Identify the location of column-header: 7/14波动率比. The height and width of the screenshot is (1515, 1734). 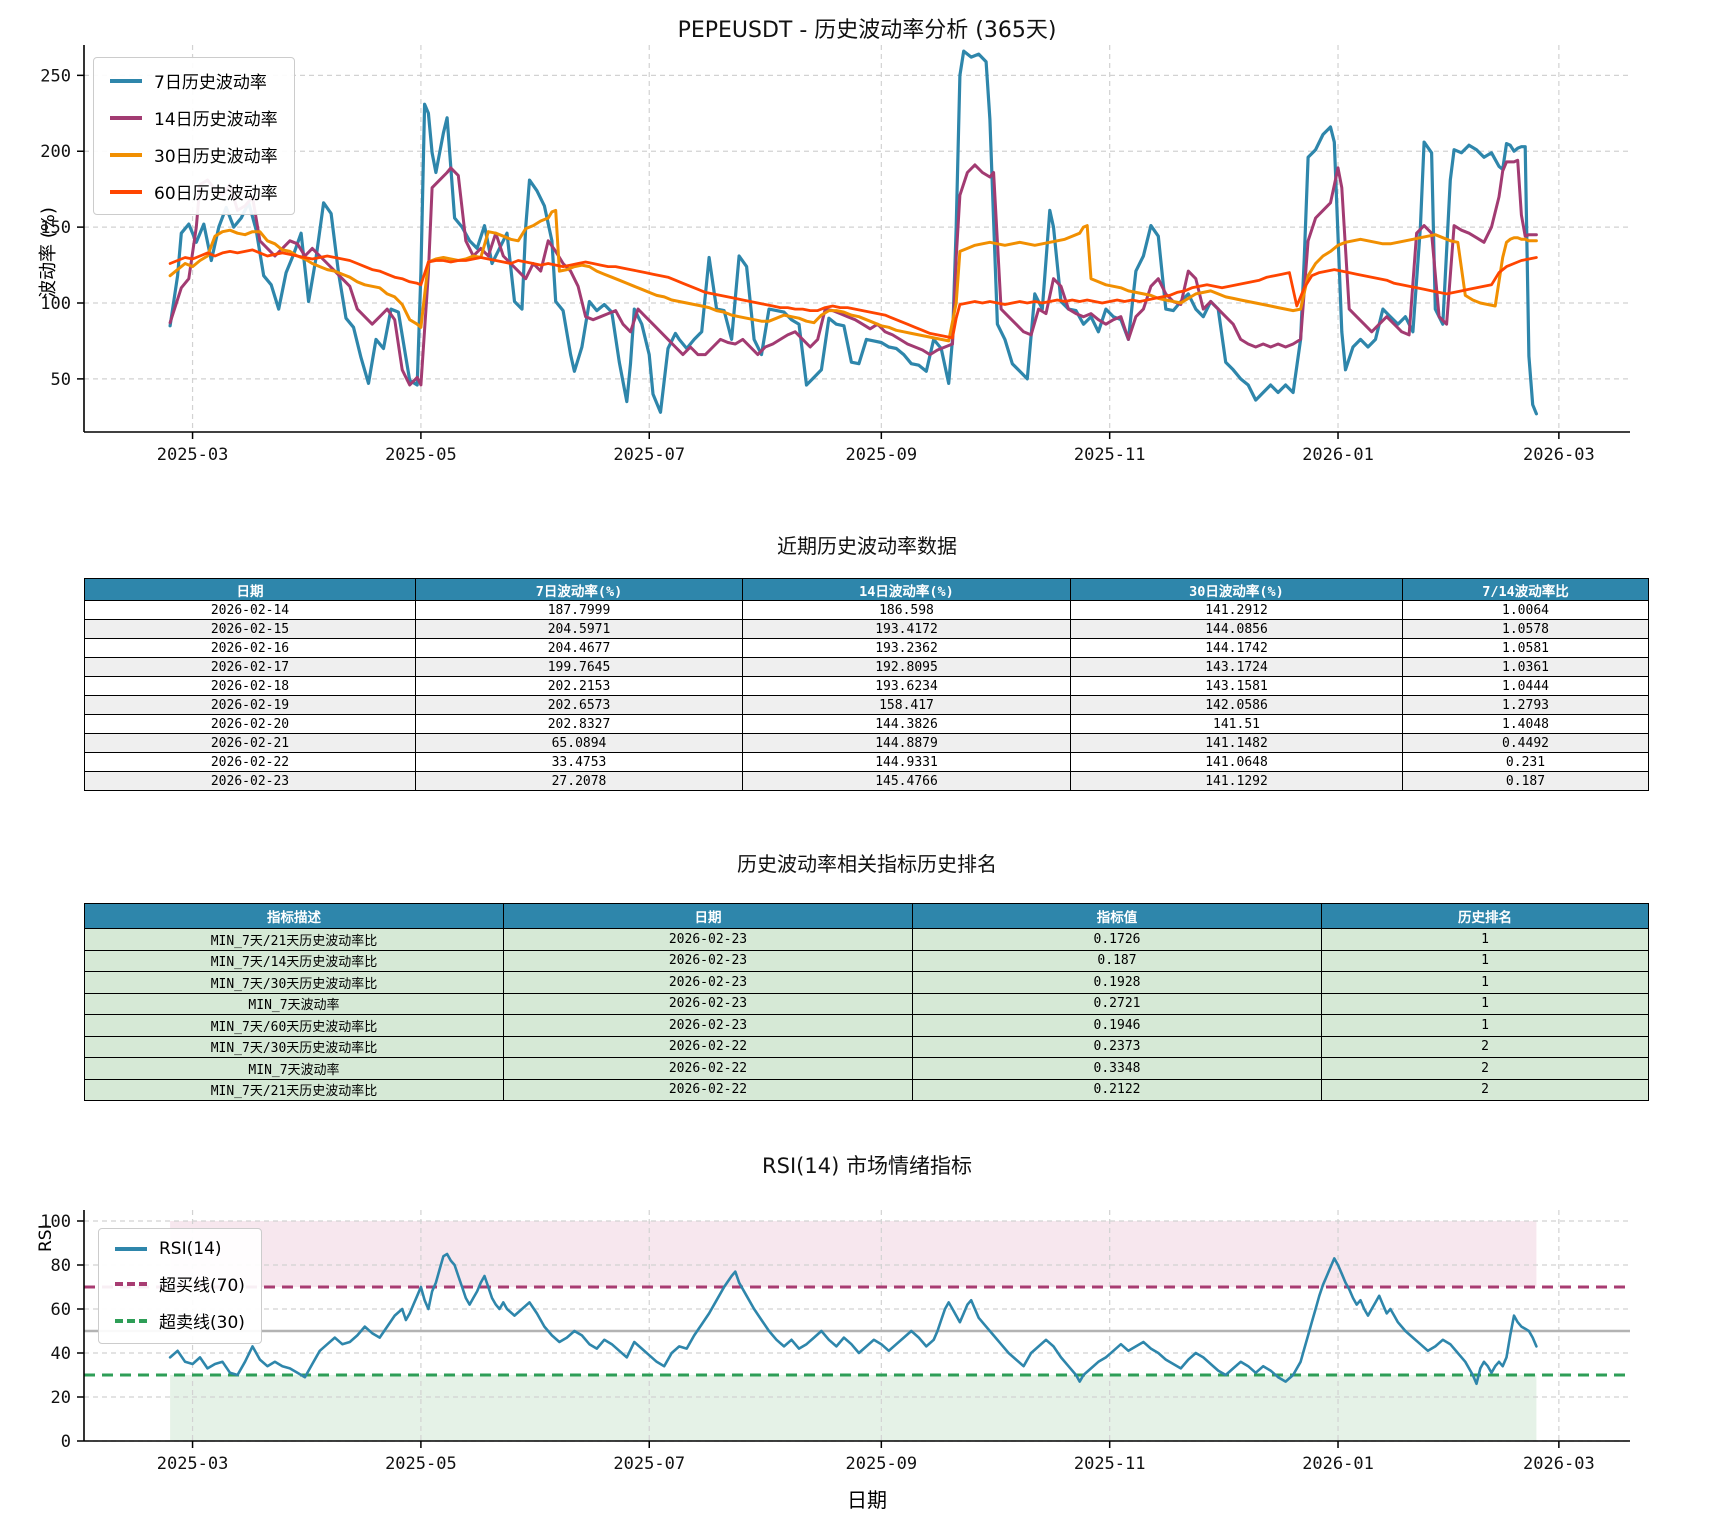
(1525, 589).